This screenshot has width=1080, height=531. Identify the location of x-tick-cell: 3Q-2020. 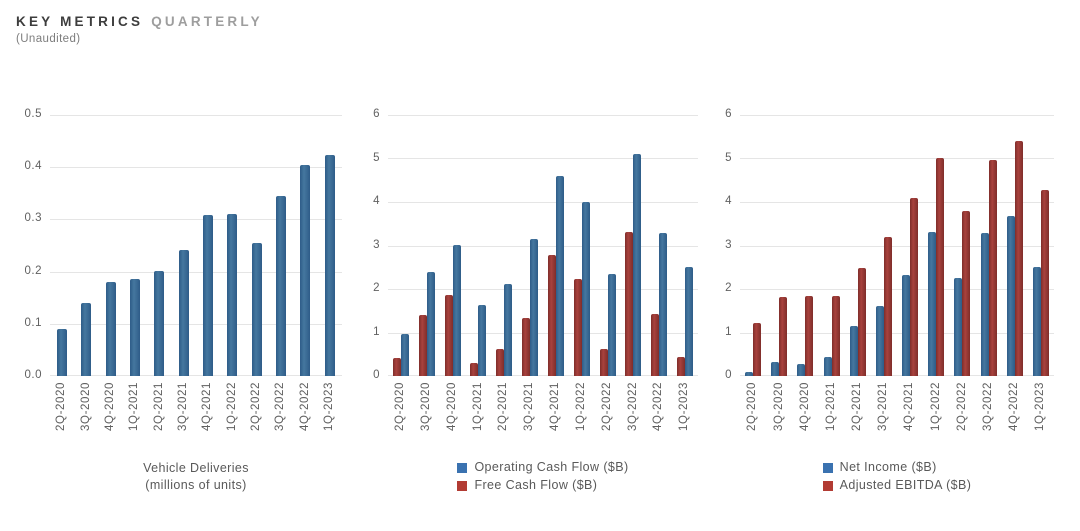
(86, 417).